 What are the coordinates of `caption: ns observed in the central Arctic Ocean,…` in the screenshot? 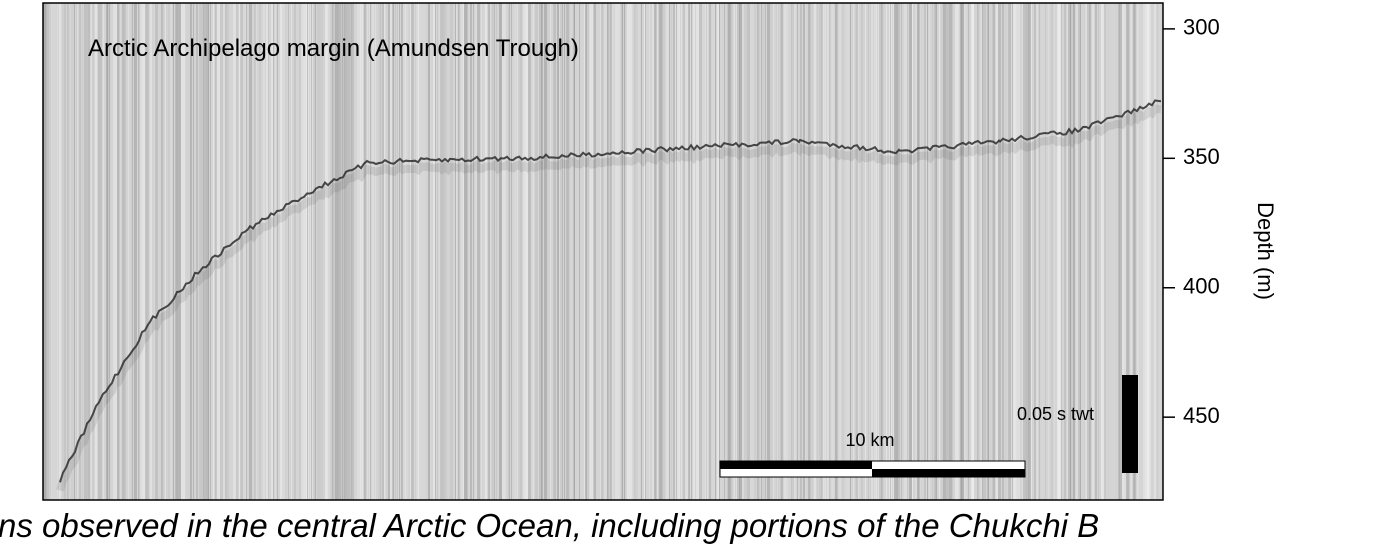 It's located at (549, 525).